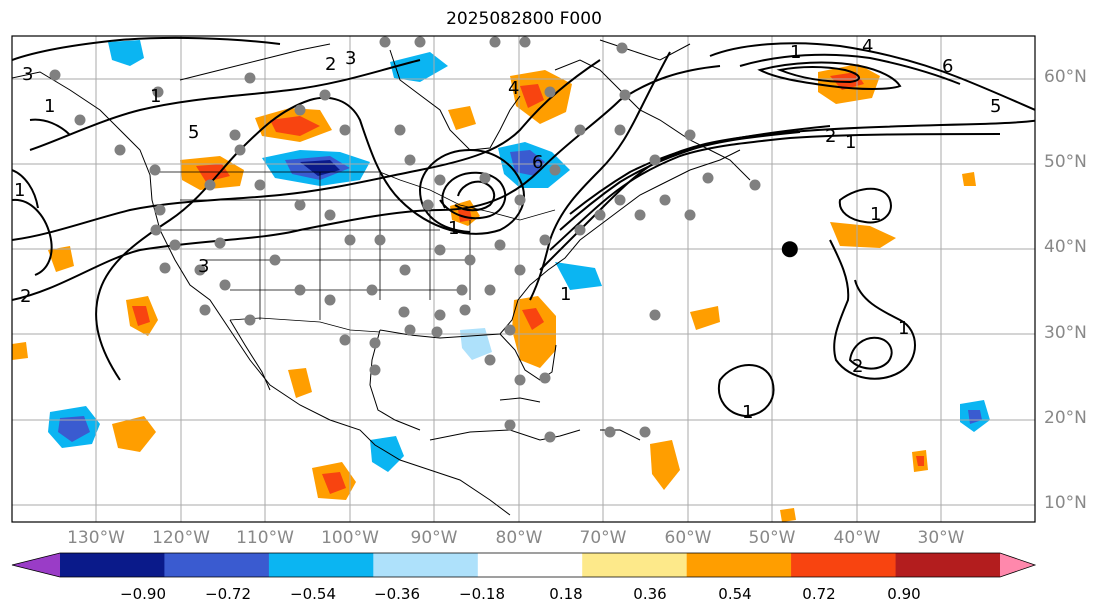  I want to click on lon-label: 30°W, so click(941, 538).